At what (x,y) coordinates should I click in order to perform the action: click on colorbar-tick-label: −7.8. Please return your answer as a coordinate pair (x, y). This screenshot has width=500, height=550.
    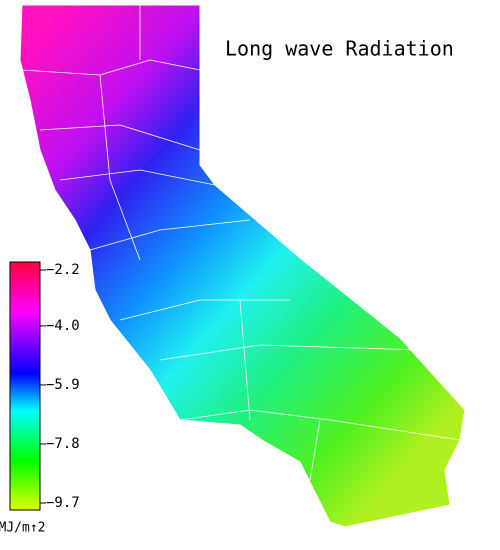
    Looking at the image, I should click on (63, 444).